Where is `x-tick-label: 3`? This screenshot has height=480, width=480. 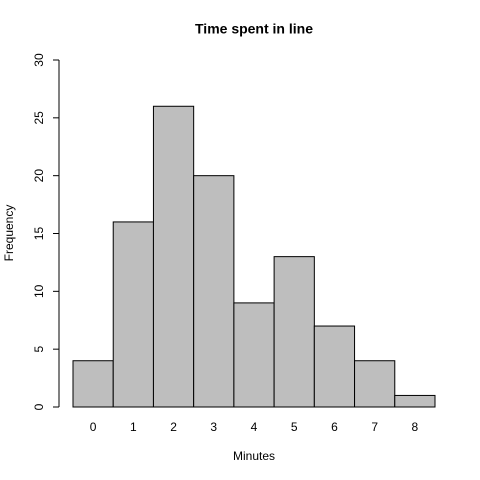 x-tick-label: 3 is located at coordinates (213, 427).